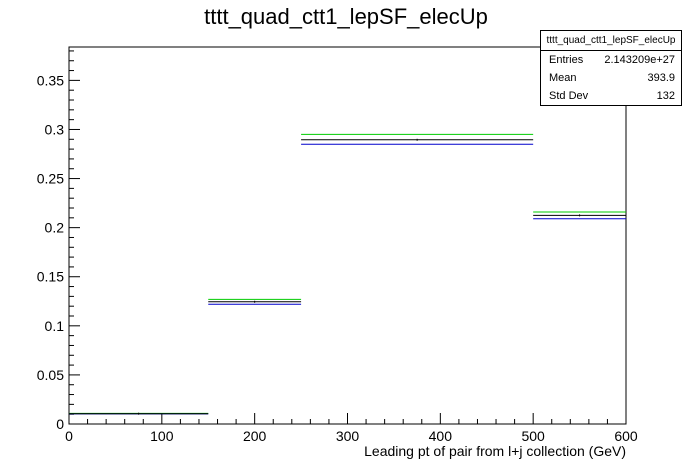  What do you see at coordinates (665, 96) in the screenshot?
I see `stats-stddev-value: 132` at bounding box center [665, 96].